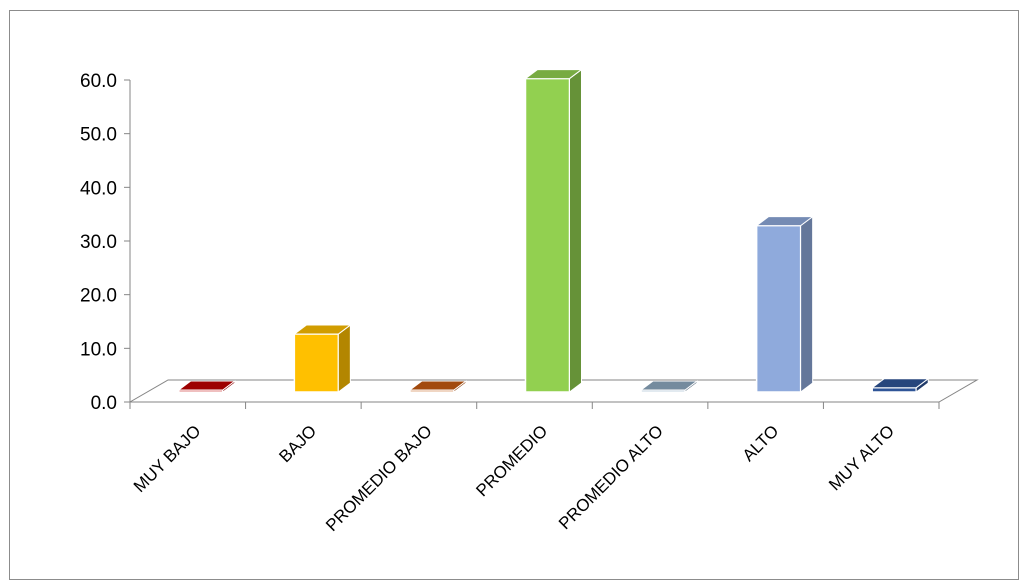 This screenshot has height=588, width=1029. I want to click on x-tick-label: PROMEDIO ALTO, so click(611, 477).